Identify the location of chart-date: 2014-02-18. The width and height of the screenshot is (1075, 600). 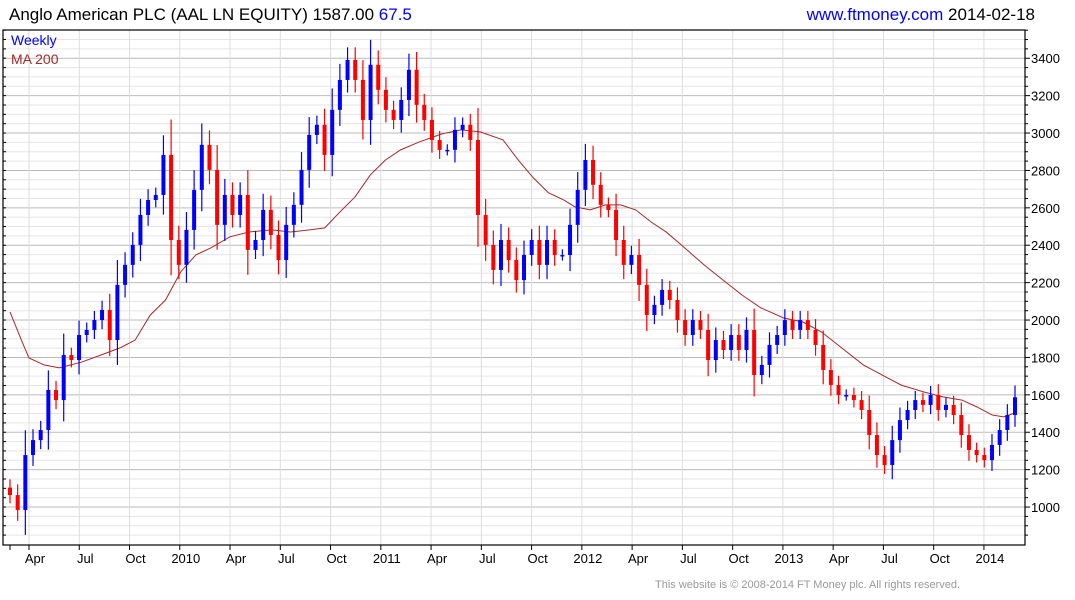
(991, 14).